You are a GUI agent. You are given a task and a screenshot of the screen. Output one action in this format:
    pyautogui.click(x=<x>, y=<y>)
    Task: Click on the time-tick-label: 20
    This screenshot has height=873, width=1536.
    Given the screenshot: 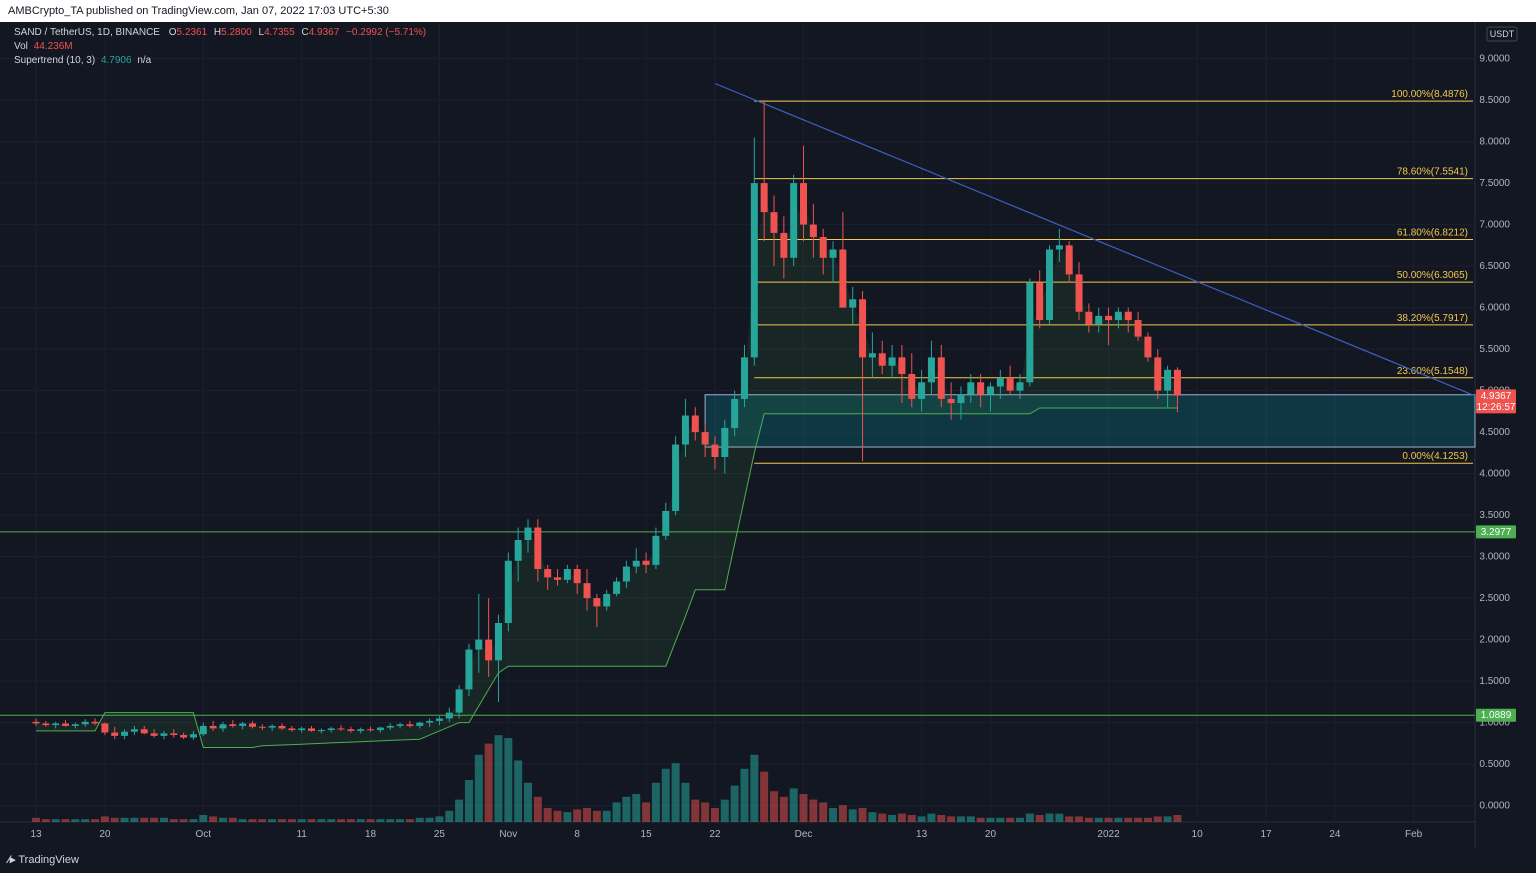 What is the action you would take?
    pyautogui.click(x=991, y=834)
    